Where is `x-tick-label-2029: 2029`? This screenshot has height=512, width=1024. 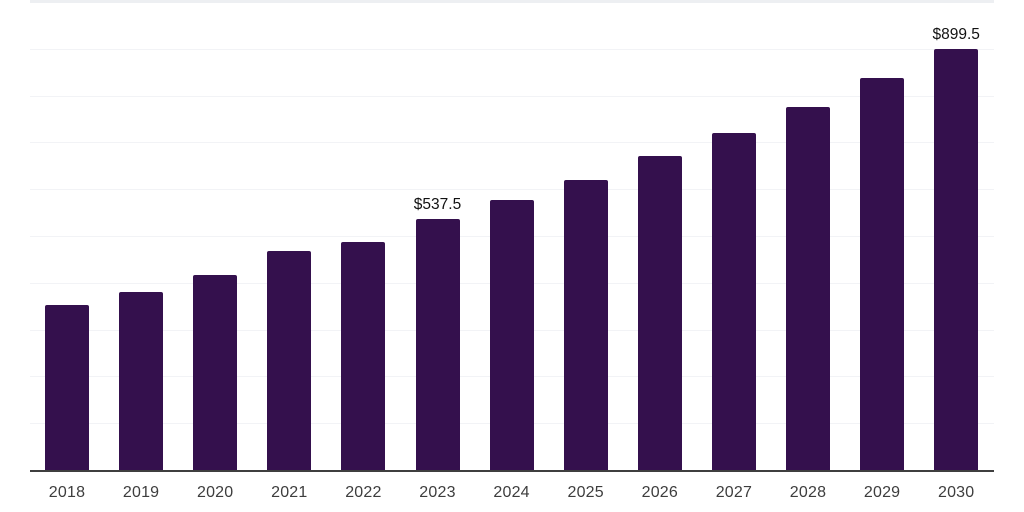 x-tick-label-2029: 2029 is located at coordinates (882, 492).